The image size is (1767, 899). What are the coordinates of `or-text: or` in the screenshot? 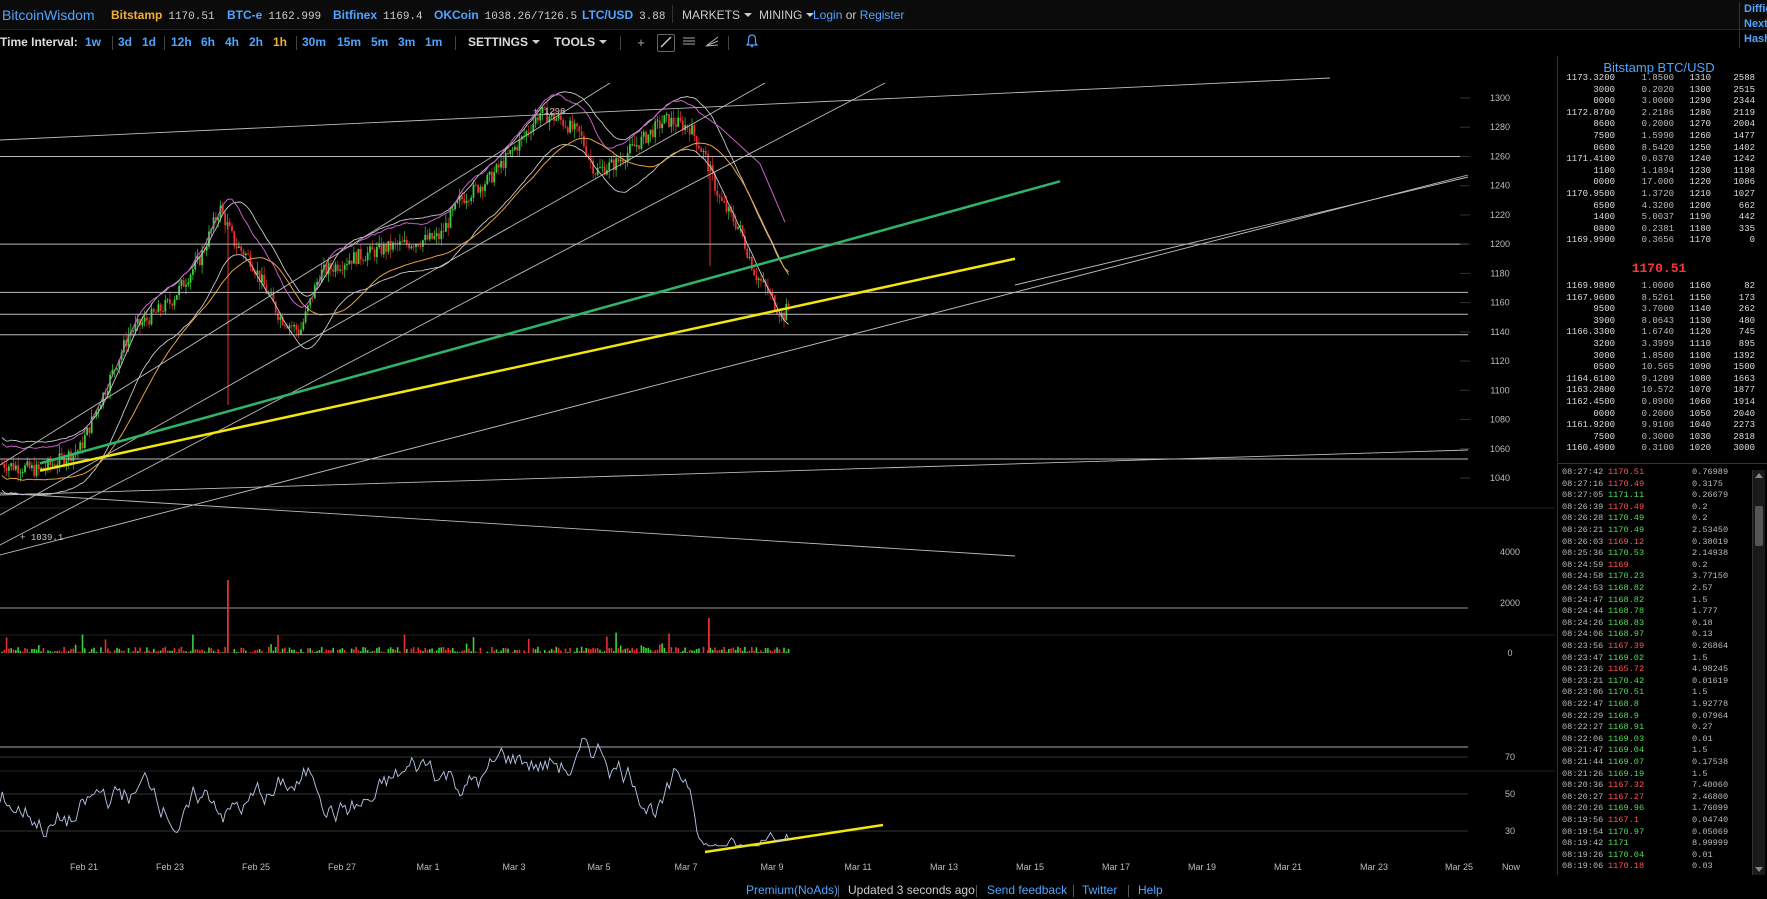 It's located at (851, 15).